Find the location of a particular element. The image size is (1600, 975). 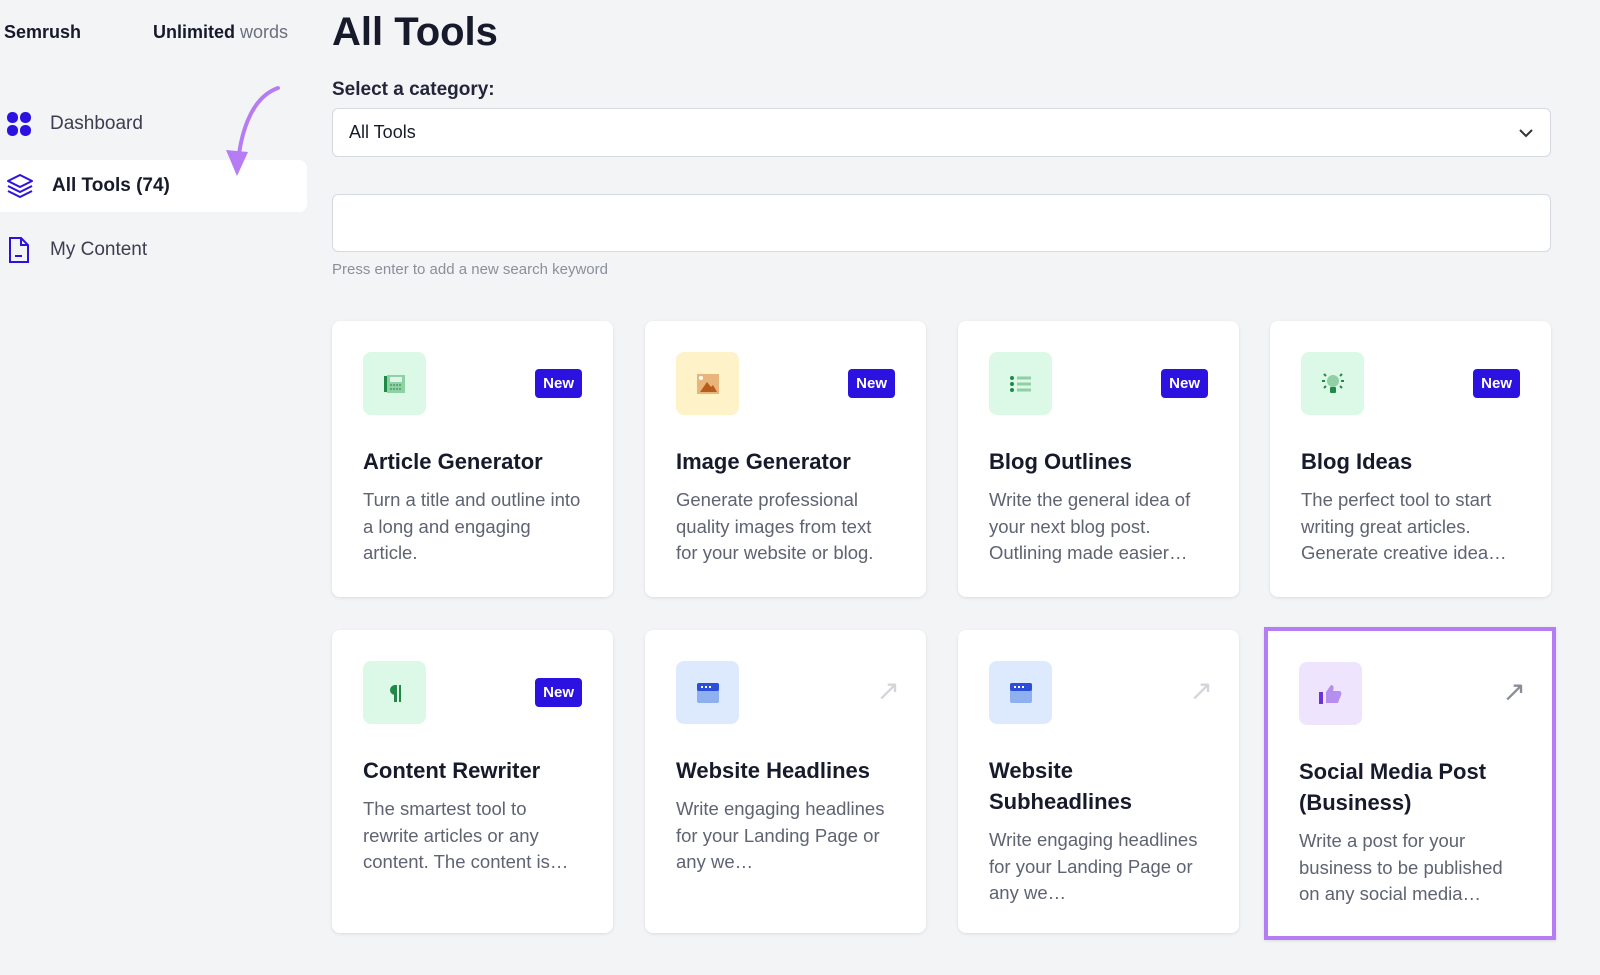

brand-name: Semrush is located at coordinates (43, 32).